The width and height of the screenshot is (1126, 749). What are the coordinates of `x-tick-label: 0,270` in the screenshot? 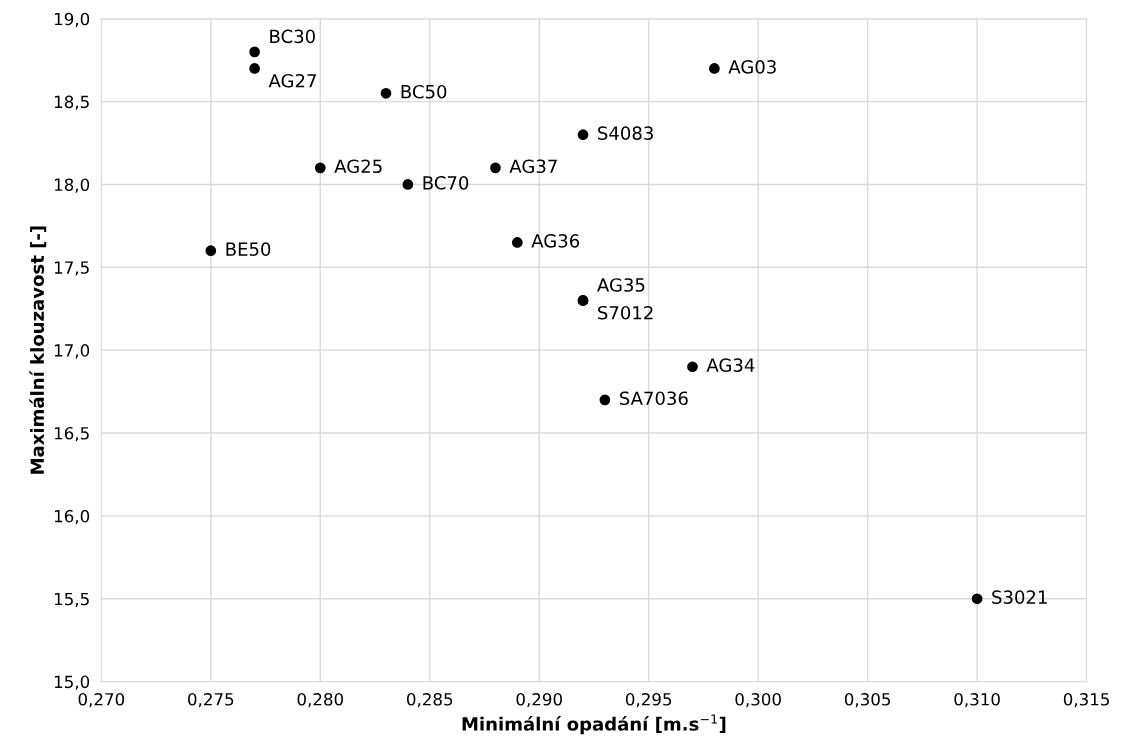 It's located at (101, 700).